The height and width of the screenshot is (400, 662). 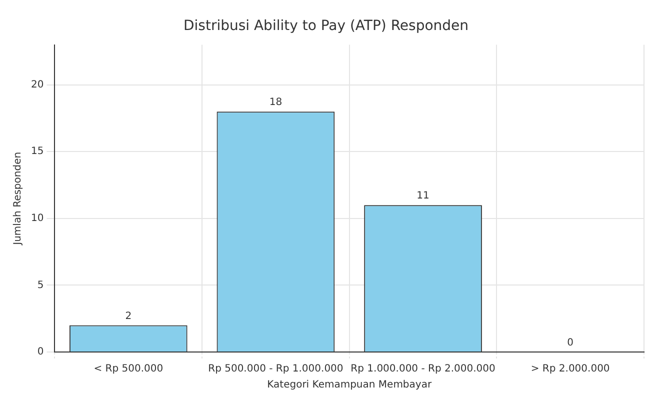 What do you see at coordinates (37, 152) in the screenshot?
I see `y-tick-label: 15` at bounding box center [37, 152].